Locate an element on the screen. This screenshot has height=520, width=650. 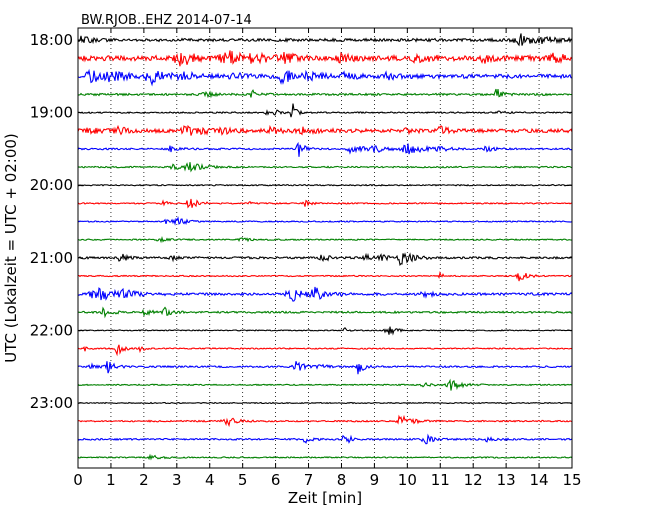
x-tick-label: 8 is located at coordinates (342, 480).